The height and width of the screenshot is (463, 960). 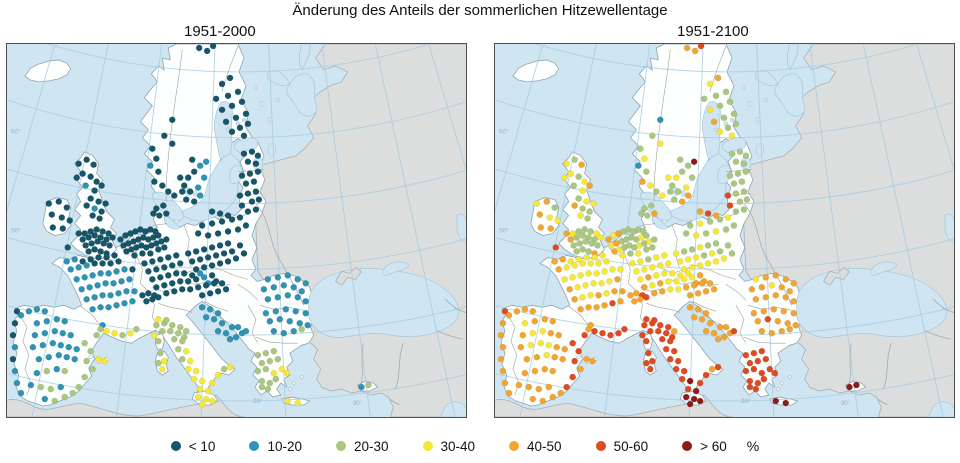 I want to click on graticule-label: 50°, so click(x=16, y=230).